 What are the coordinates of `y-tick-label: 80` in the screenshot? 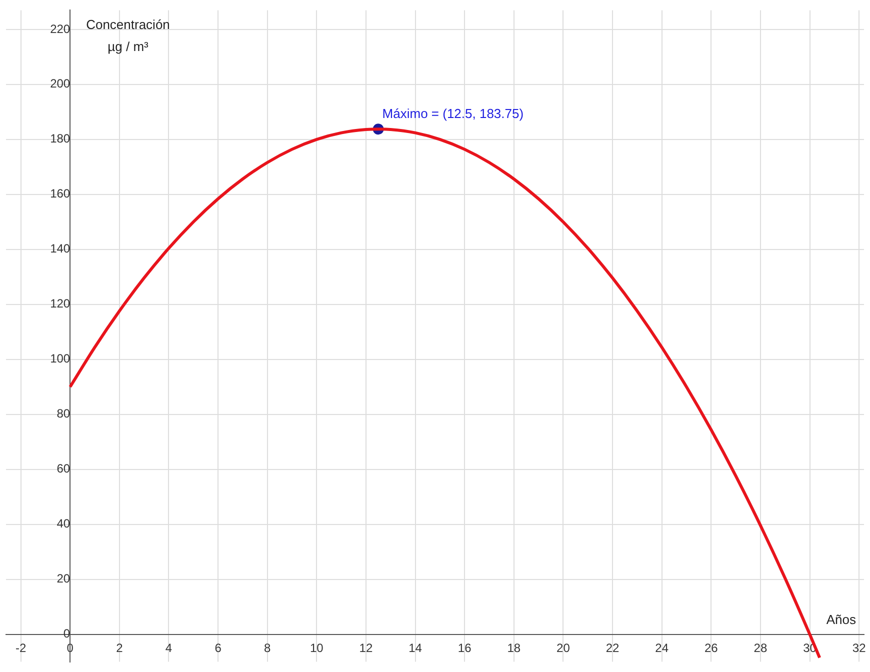 It's located at (63, 413).